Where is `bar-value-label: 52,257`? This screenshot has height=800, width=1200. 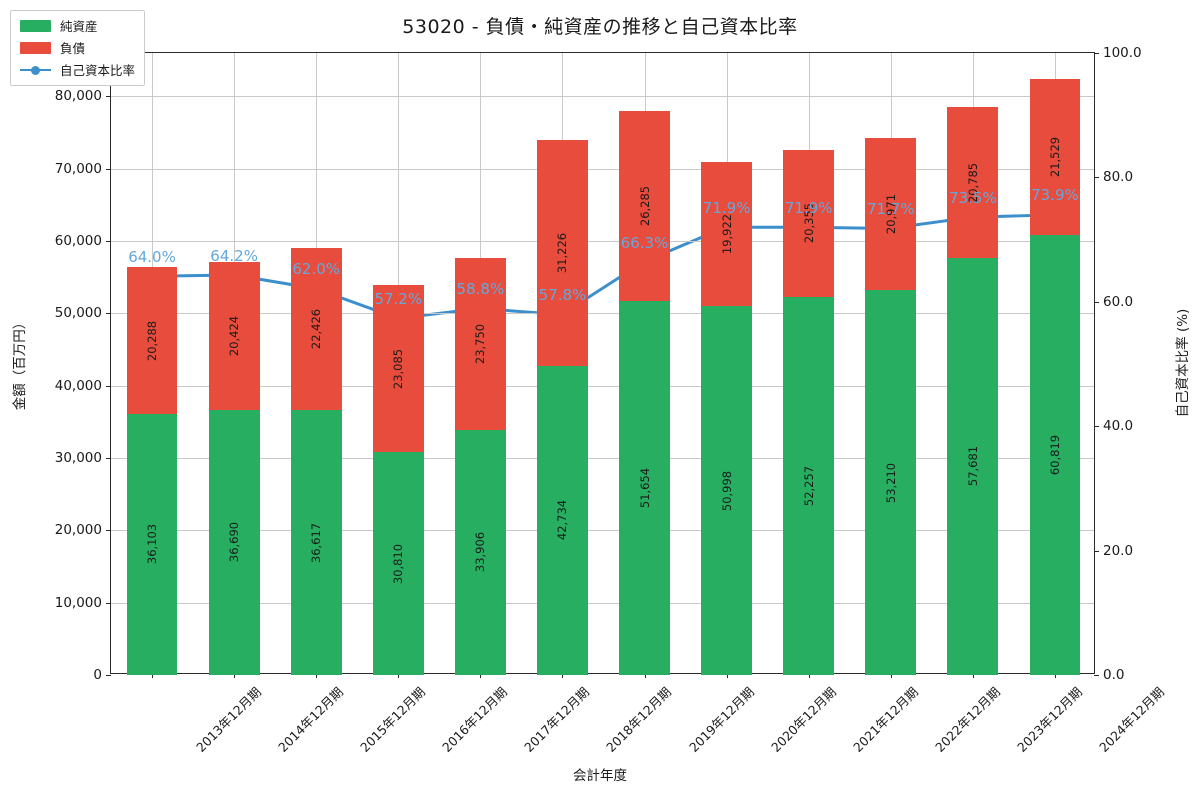 bar-value-label: 52,257 is located at coordinates (808, 486).